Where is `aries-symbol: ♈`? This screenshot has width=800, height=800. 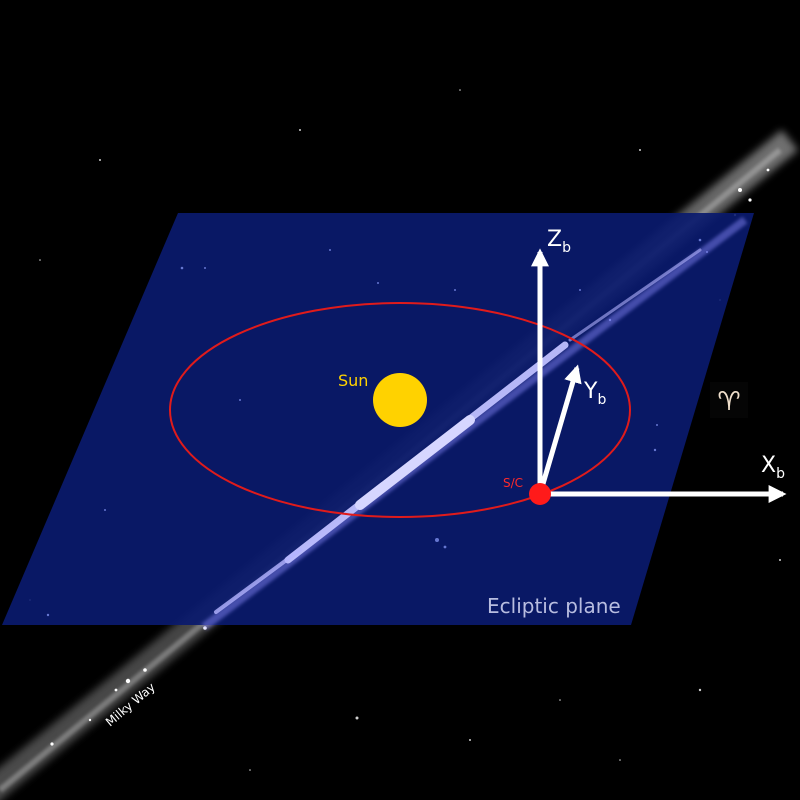 aries-symbol: ♈ is located at coordinates (728, 402).